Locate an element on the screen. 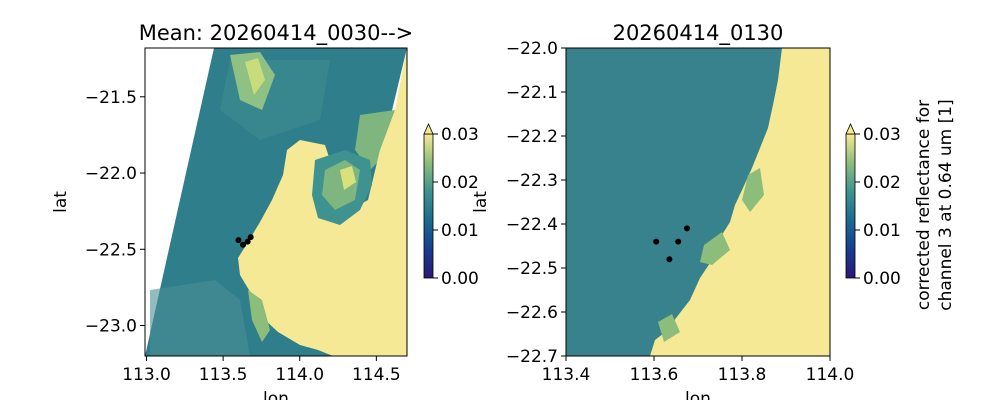 Image resolution: width=1000 pixels, height=400 pixels. panel-1-y-ticks: −21.5 −22.0 −22.5 −23.0 is located at coordinates (115, 212).